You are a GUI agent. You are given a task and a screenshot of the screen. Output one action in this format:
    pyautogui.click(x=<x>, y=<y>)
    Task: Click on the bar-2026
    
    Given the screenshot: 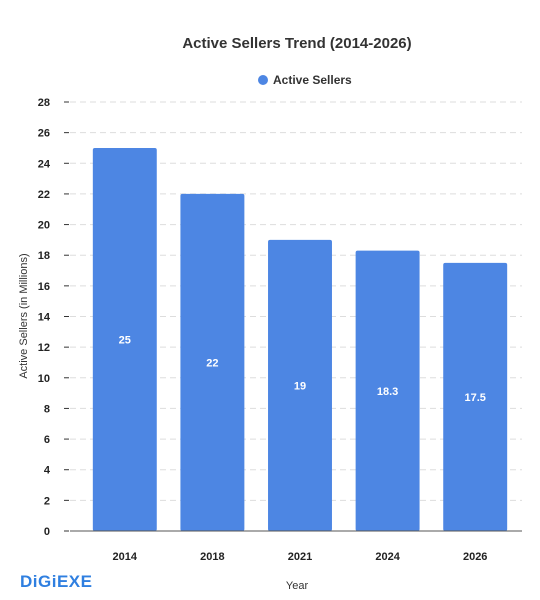 What is the action you would take?
    pyautogui.click(x=475, y=396)
    